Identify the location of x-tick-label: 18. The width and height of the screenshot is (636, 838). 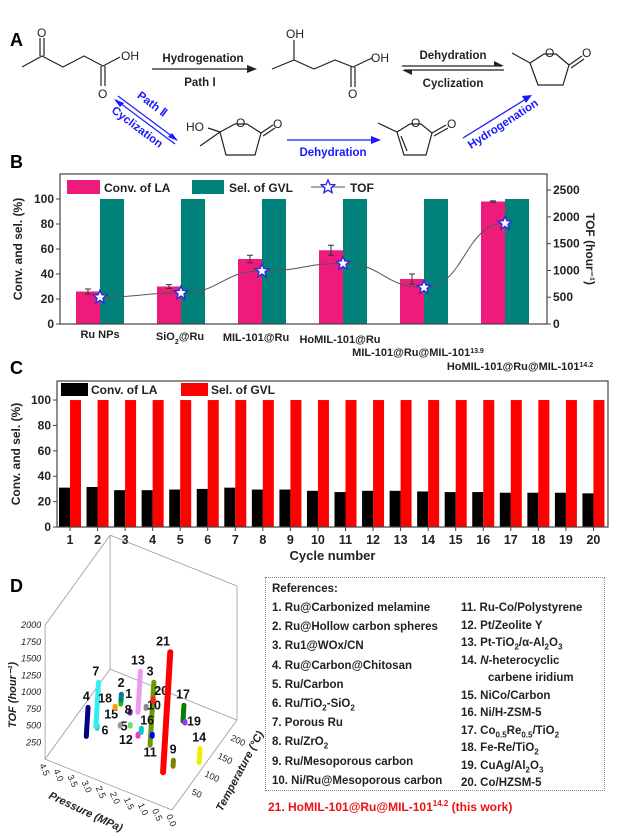
(538, 540).